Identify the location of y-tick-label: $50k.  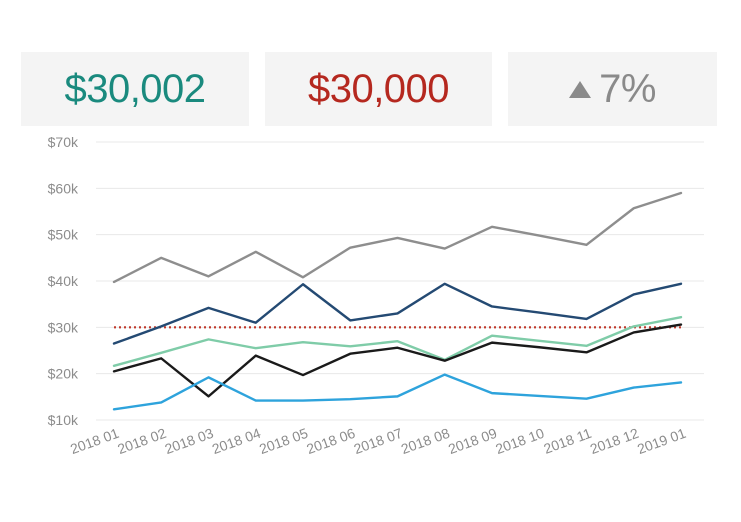
(63, 235).